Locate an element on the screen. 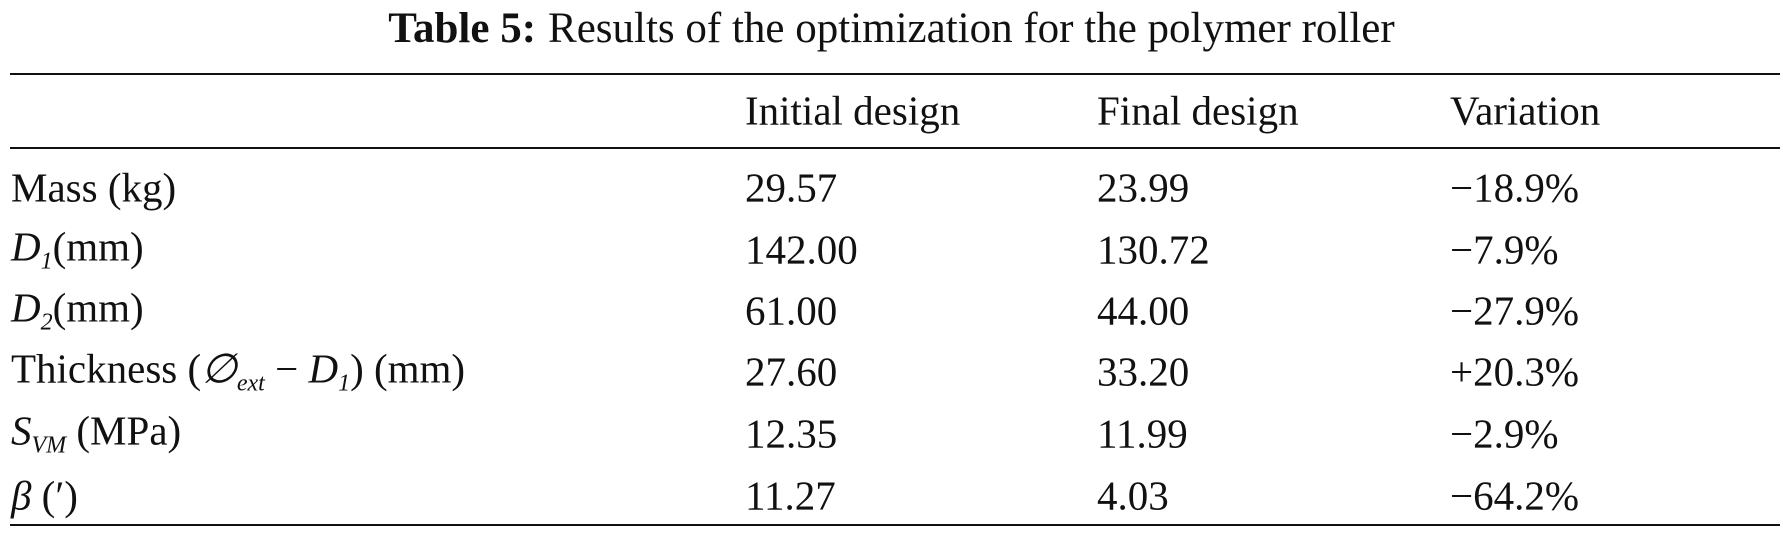  label-part: ext is located at coordinates (250, 383).